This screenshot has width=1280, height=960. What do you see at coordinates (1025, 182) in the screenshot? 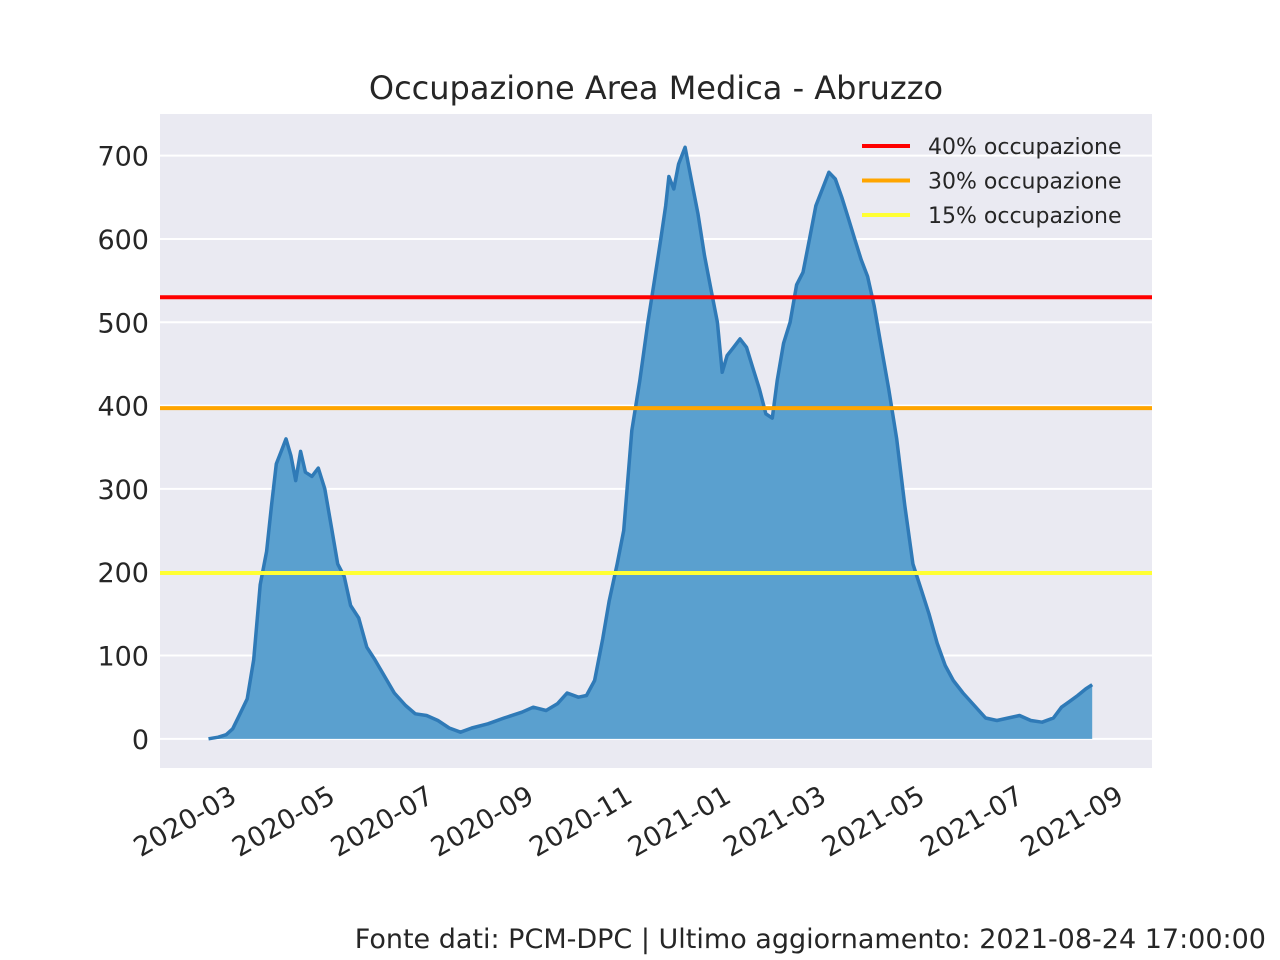
I see `legend-label: 30% occupazione` at bounding box center [1025, 182].